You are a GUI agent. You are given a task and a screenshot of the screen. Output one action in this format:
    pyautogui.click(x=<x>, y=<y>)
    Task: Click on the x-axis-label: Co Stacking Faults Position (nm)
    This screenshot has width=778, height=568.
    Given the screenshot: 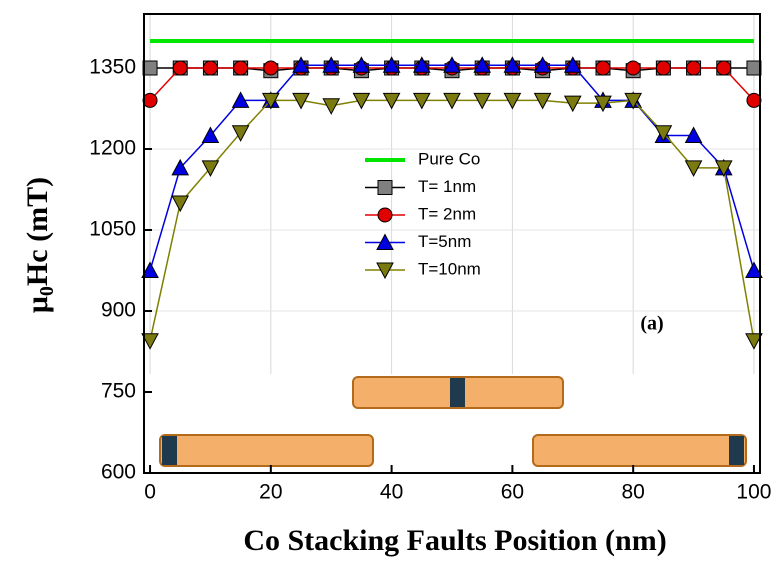 What is the action you would take?
    pyautogui.click(x=454, y=540)
    